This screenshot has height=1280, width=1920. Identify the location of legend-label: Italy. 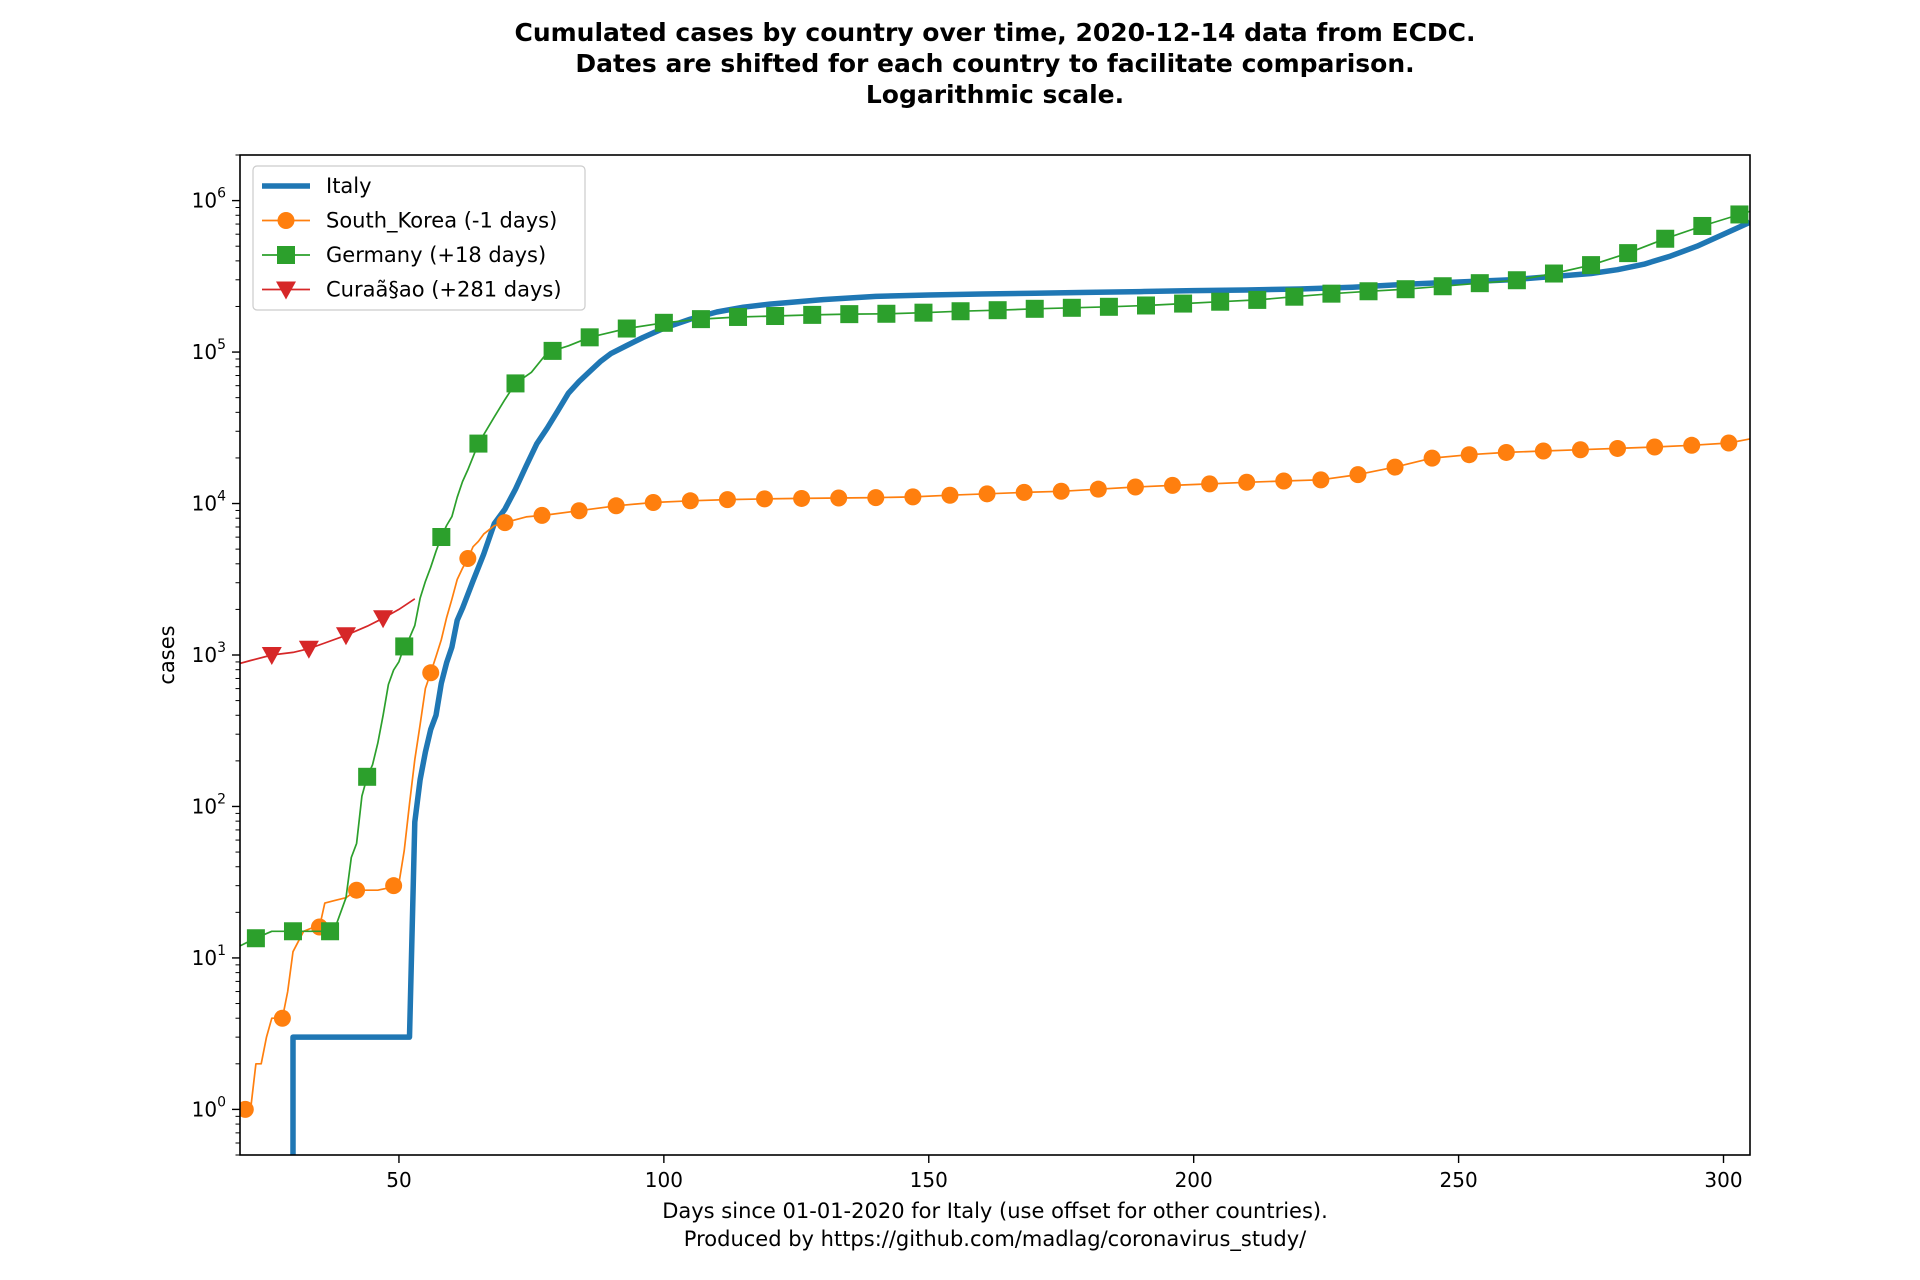
(349, 186).